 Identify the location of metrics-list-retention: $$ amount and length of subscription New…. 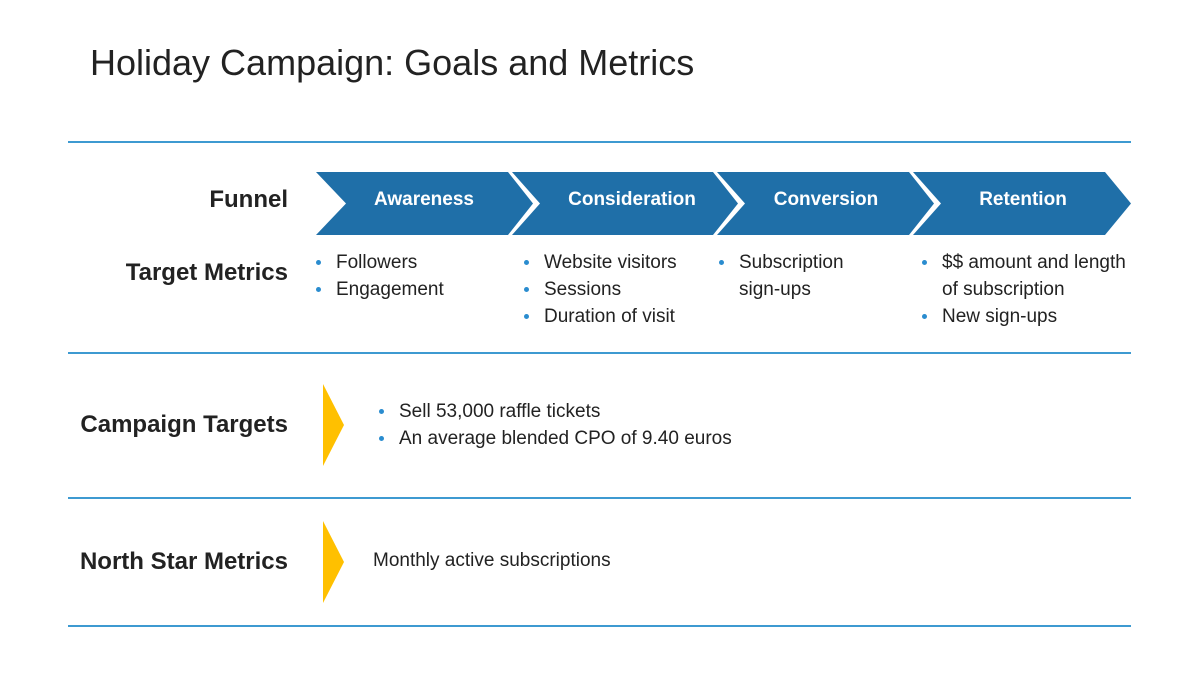
(1029, 289).